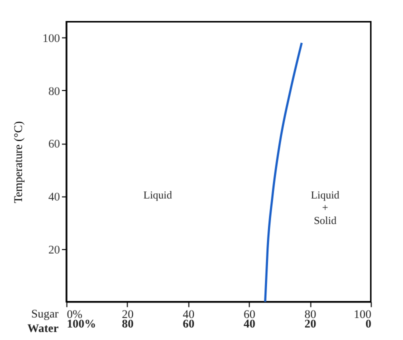  What do you see at coordinates (18, 162) in the screenshot?
I see `y-axis-title: Temperature (°C)` at bounding box center [18, 162].